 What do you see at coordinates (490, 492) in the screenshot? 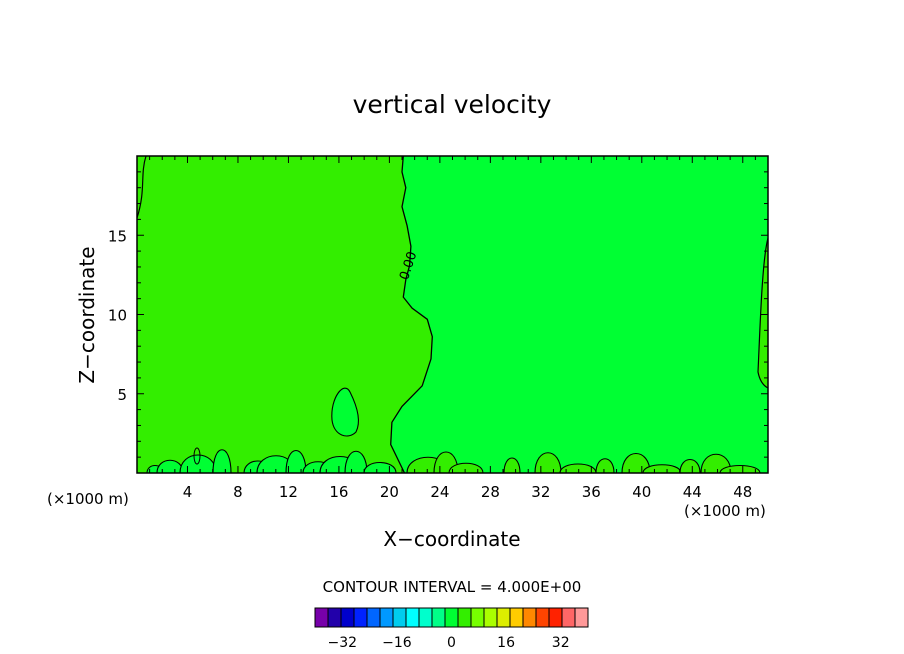
I see `x-tick-label: 28` at bounding box center [490, 492].